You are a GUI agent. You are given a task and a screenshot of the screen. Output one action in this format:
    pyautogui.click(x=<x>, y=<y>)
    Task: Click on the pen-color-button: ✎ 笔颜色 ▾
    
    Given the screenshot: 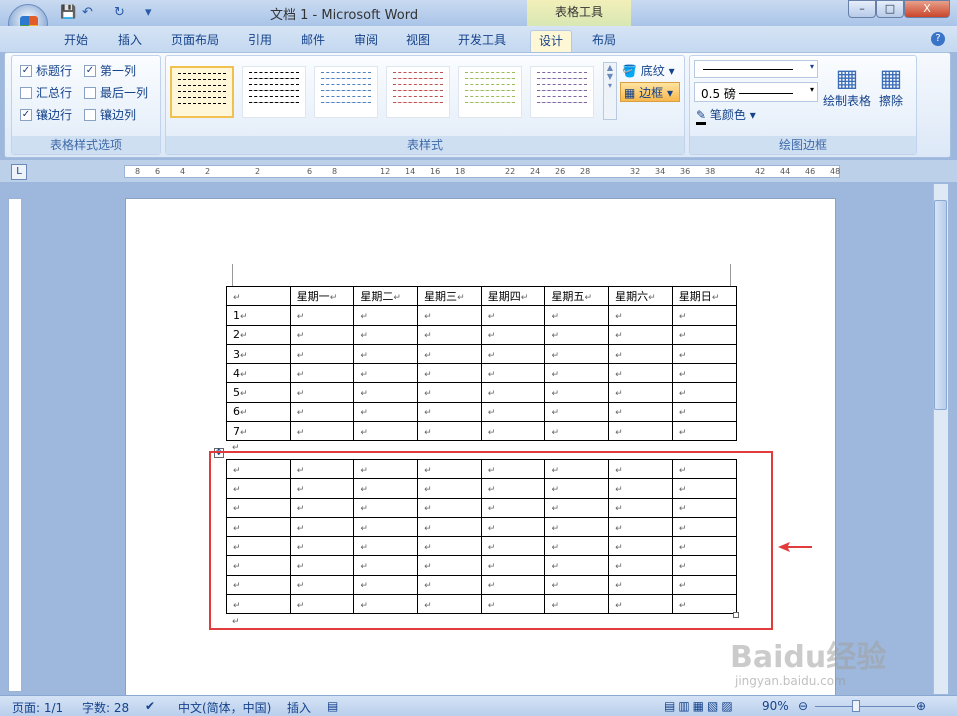 What is the action you would take?
    pyautogui.click(x=726, y=115)
    